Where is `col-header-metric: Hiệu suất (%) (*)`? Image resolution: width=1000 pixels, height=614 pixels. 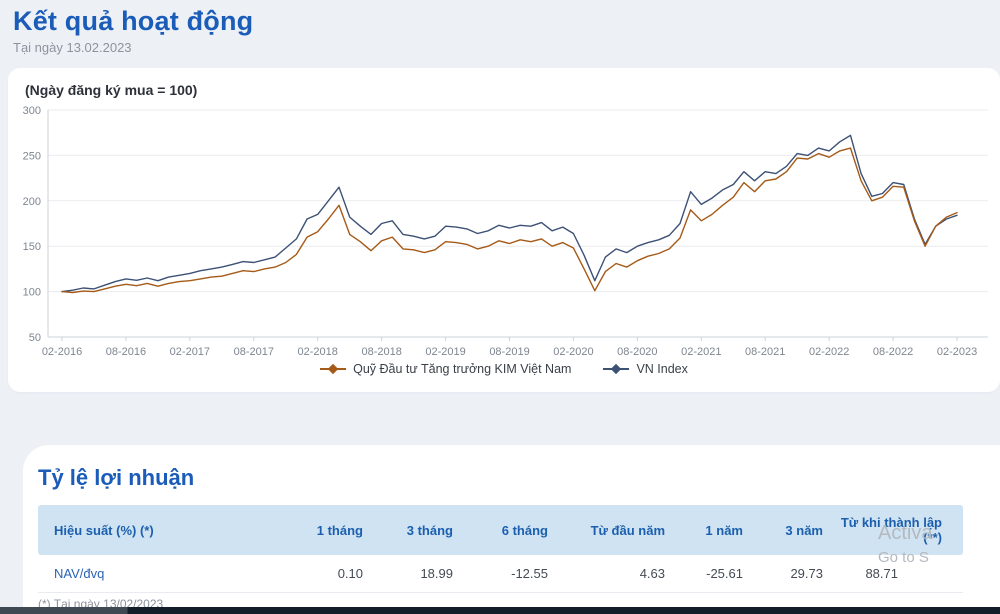
col-header-metric: Hiệu suất (%) (*) is located at coordinates (153, 530).